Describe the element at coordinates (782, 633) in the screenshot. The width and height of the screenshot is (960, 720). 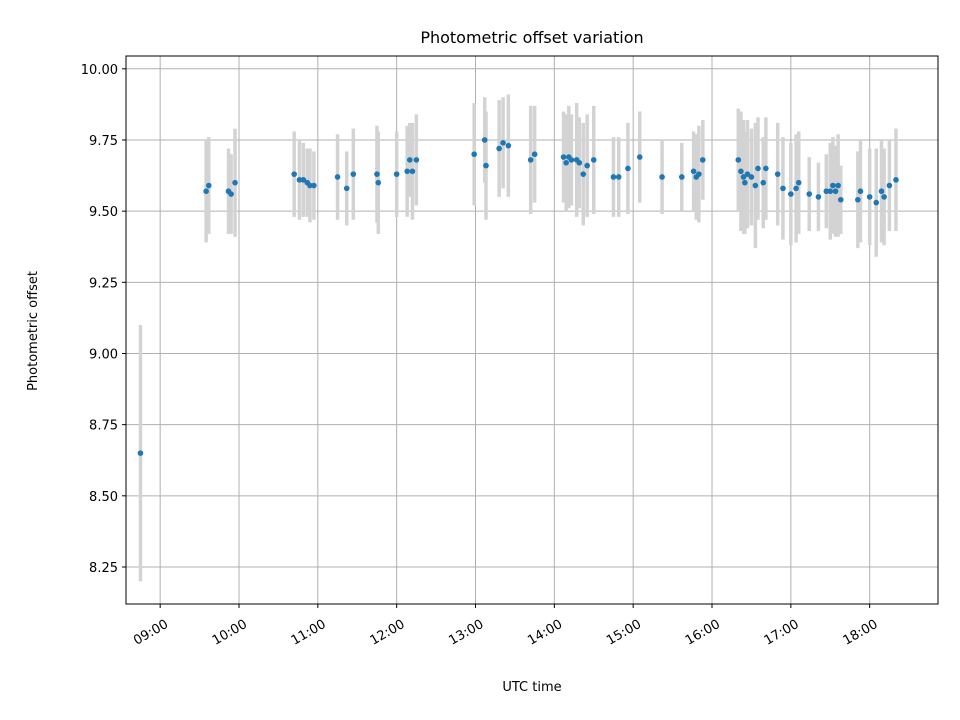
I see `x-tick-label: 17:00` at that location.